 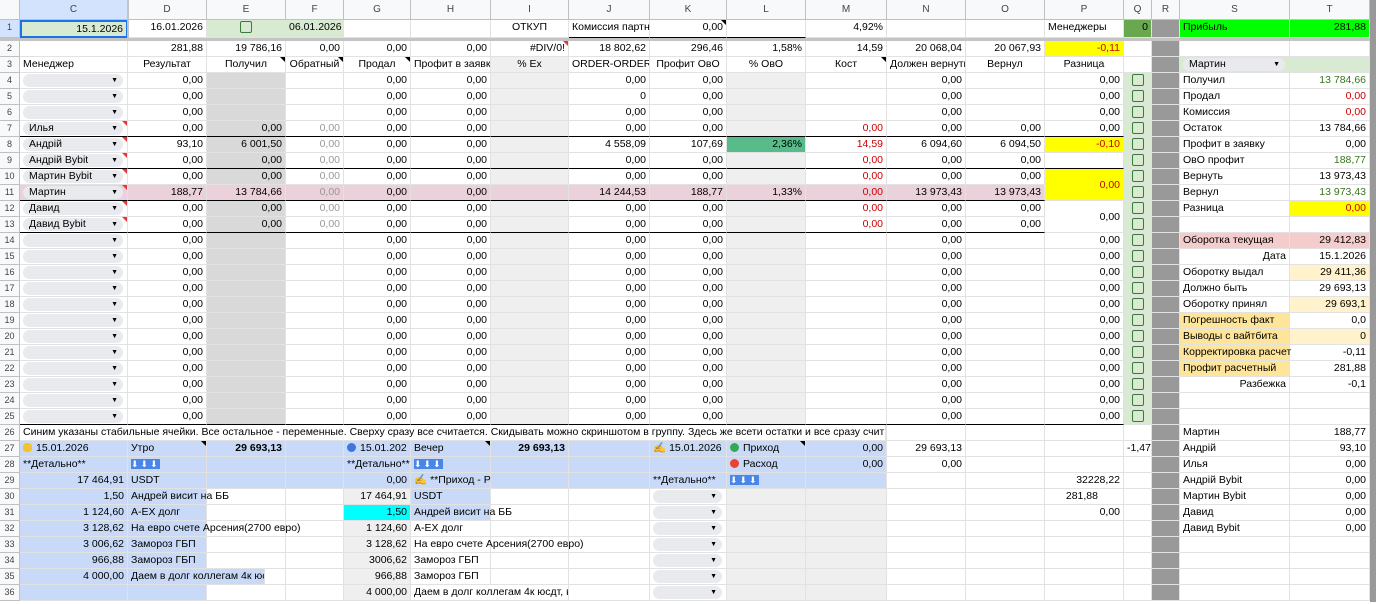 What do you see at coordinates (315, 49) in the screenshot?
I see `cell-F2: 0,00` at bounding box center [315, 49].